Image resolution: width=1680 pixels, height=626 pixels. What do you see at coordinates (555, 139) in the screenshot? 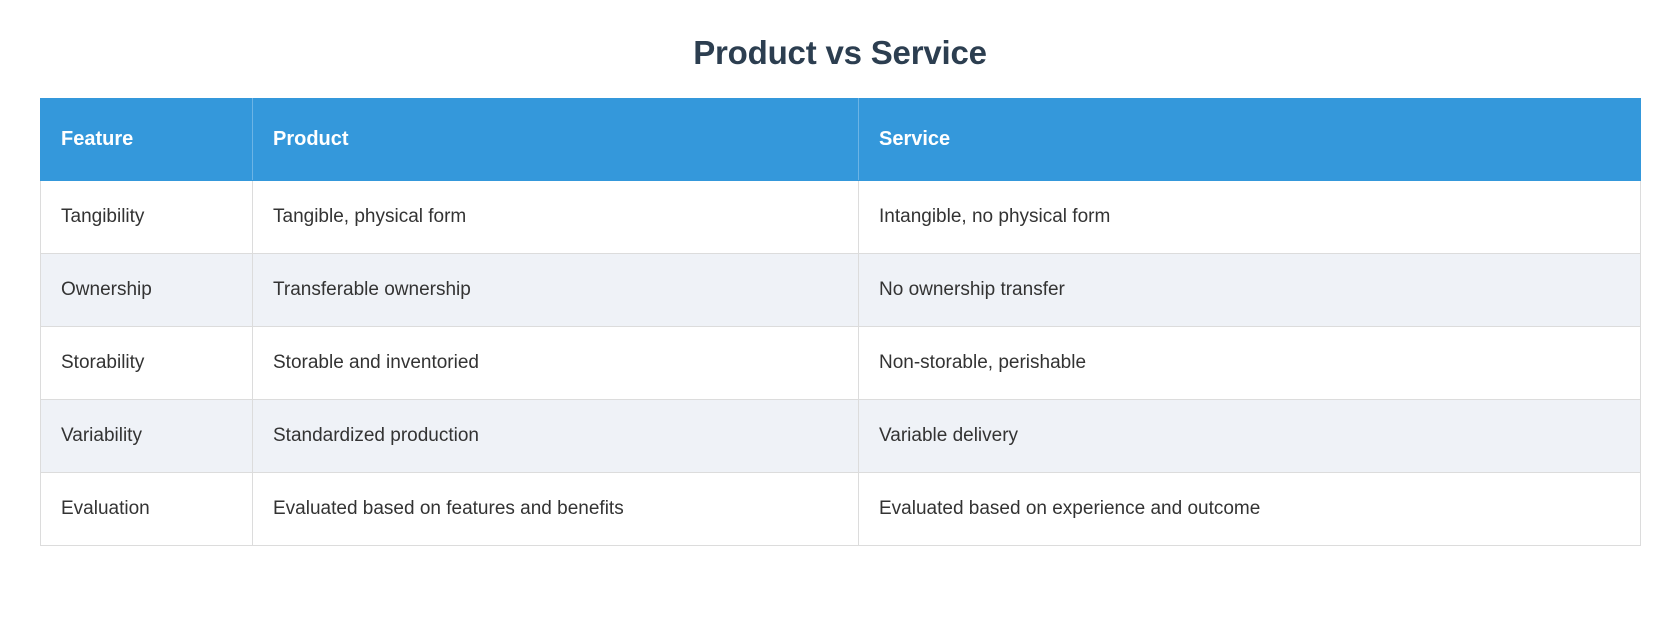
I see `column-header-product: Product` at bounding box center [555, 139].